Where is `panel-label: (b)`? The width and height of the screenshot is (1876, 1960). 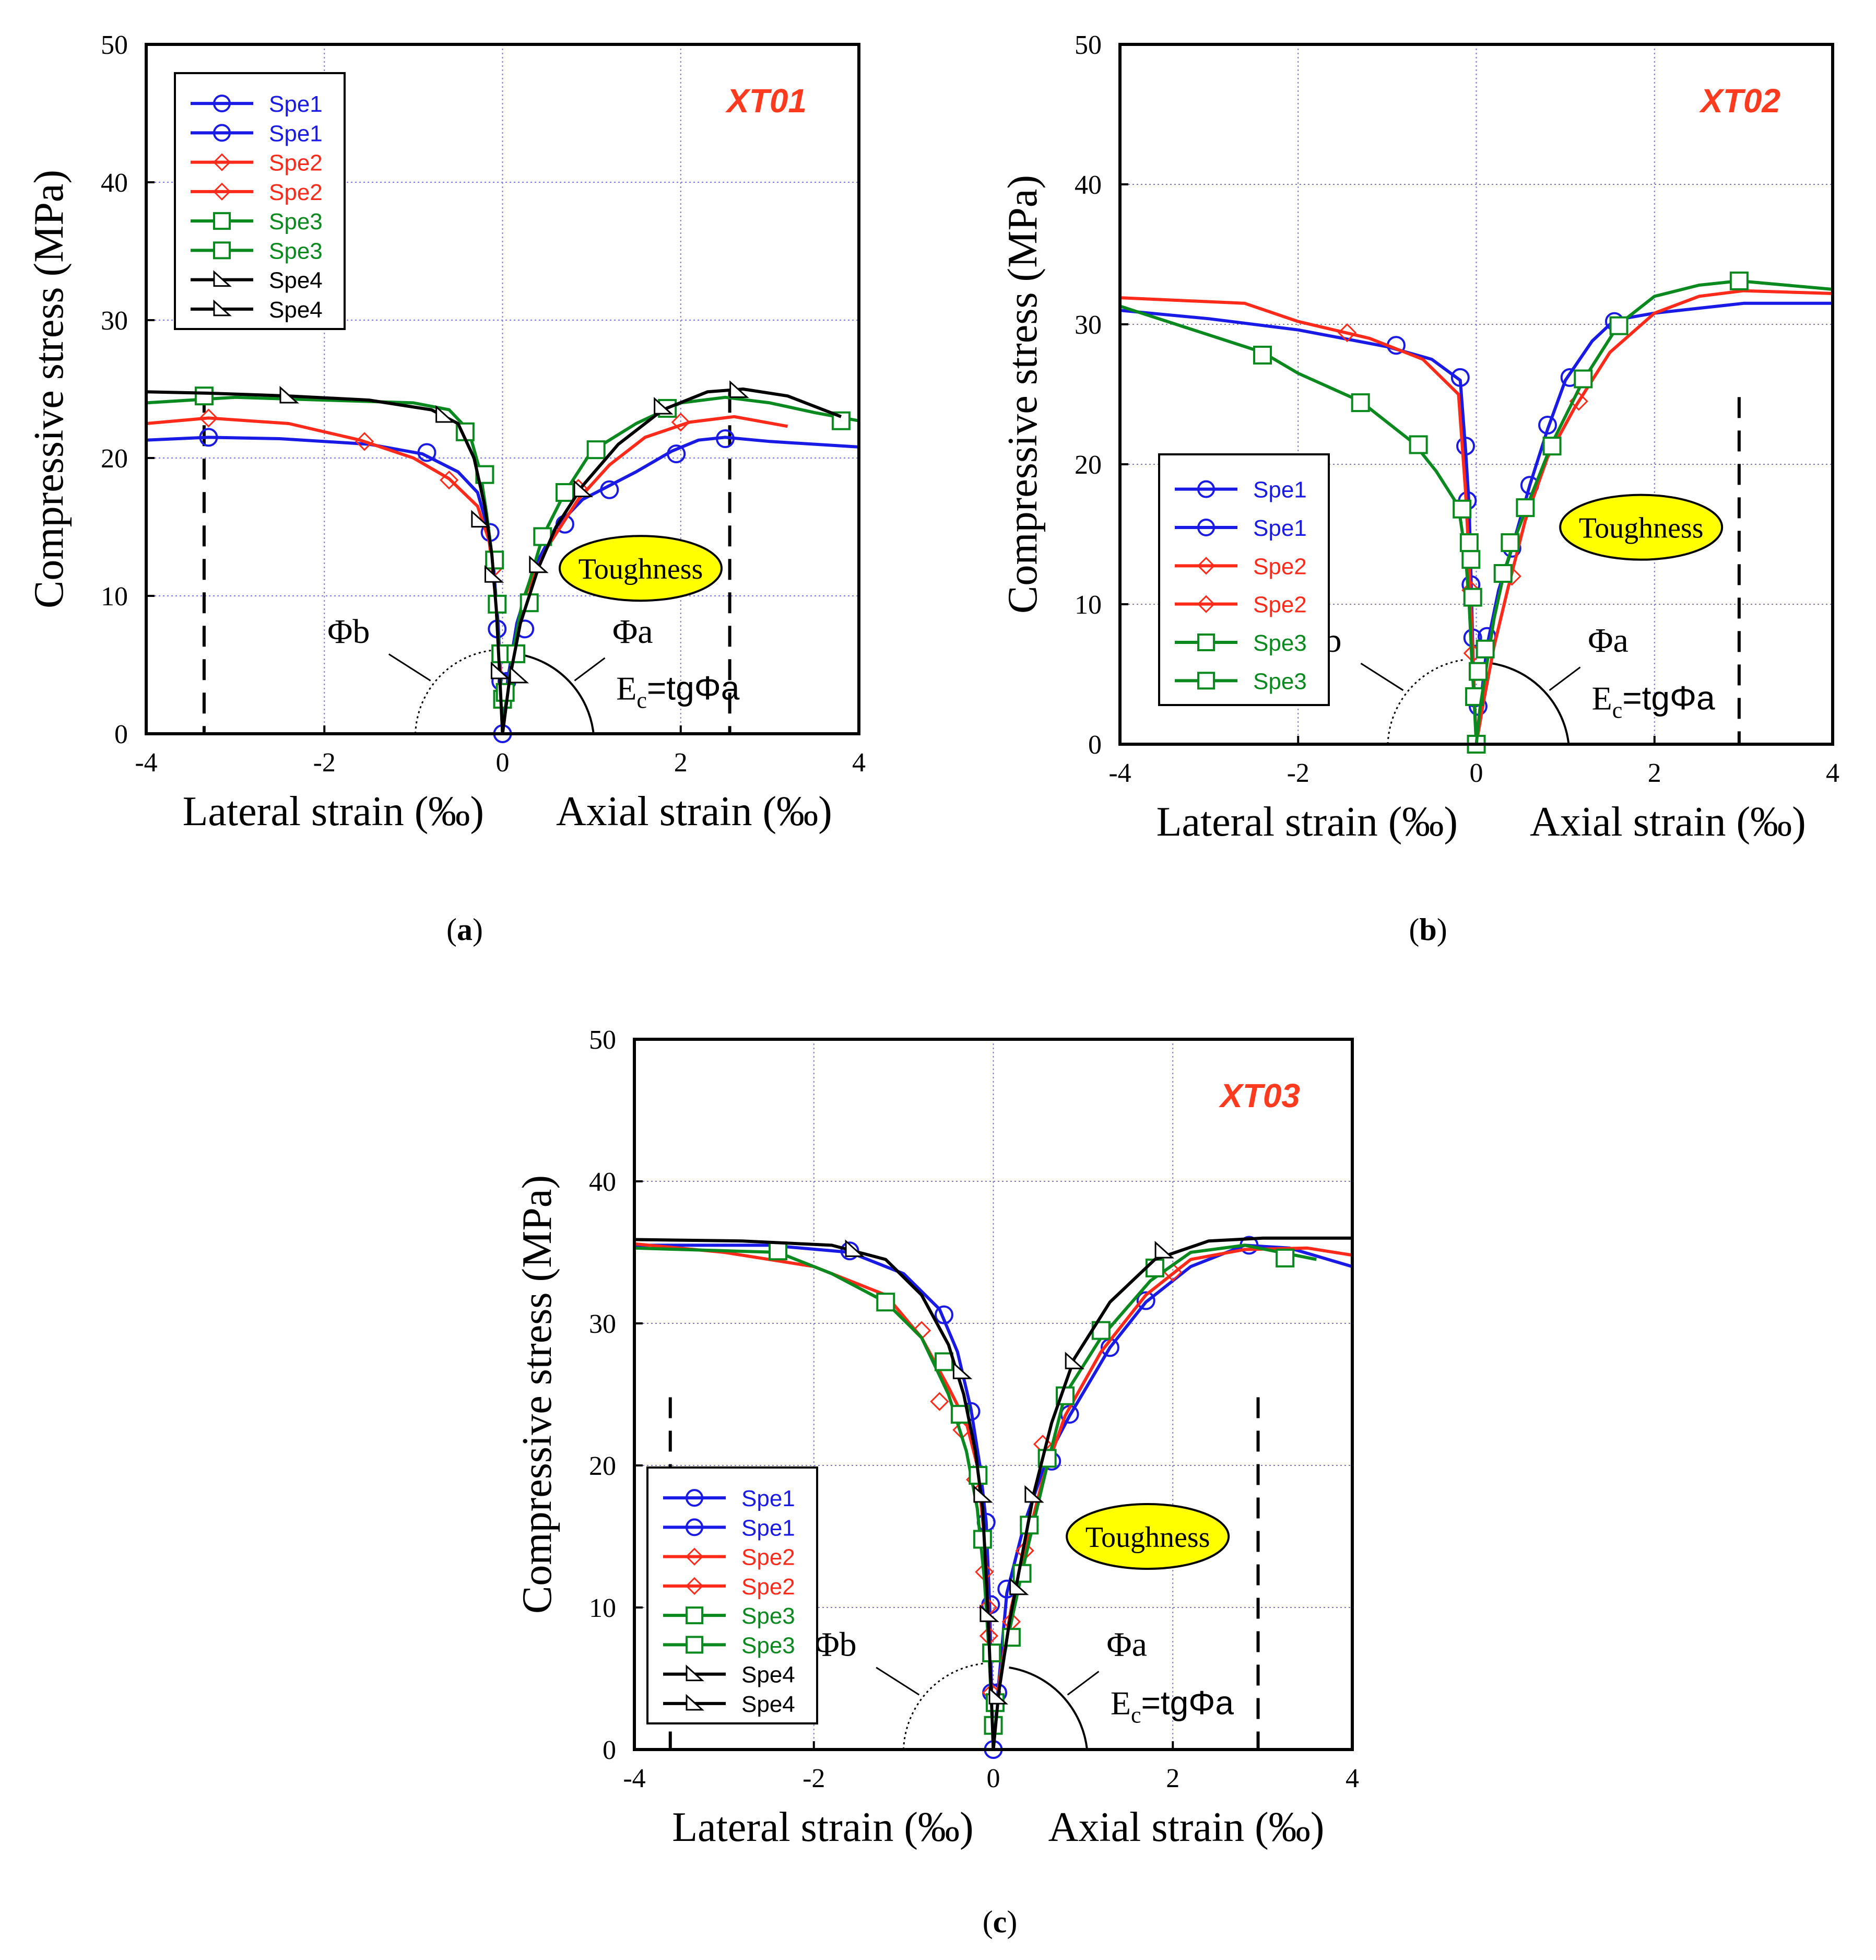 panel-label: (b) is located at coordinates (1428, 929).